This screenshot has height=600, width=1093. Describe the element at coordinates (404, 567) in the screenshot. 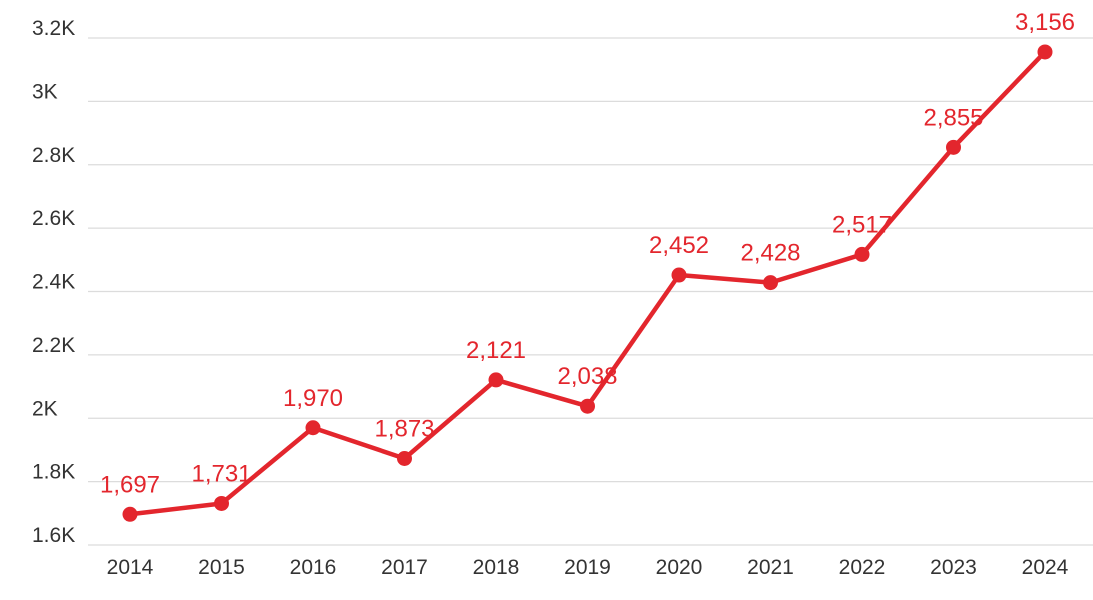

I see `x-tick-label: 2017` at that location.